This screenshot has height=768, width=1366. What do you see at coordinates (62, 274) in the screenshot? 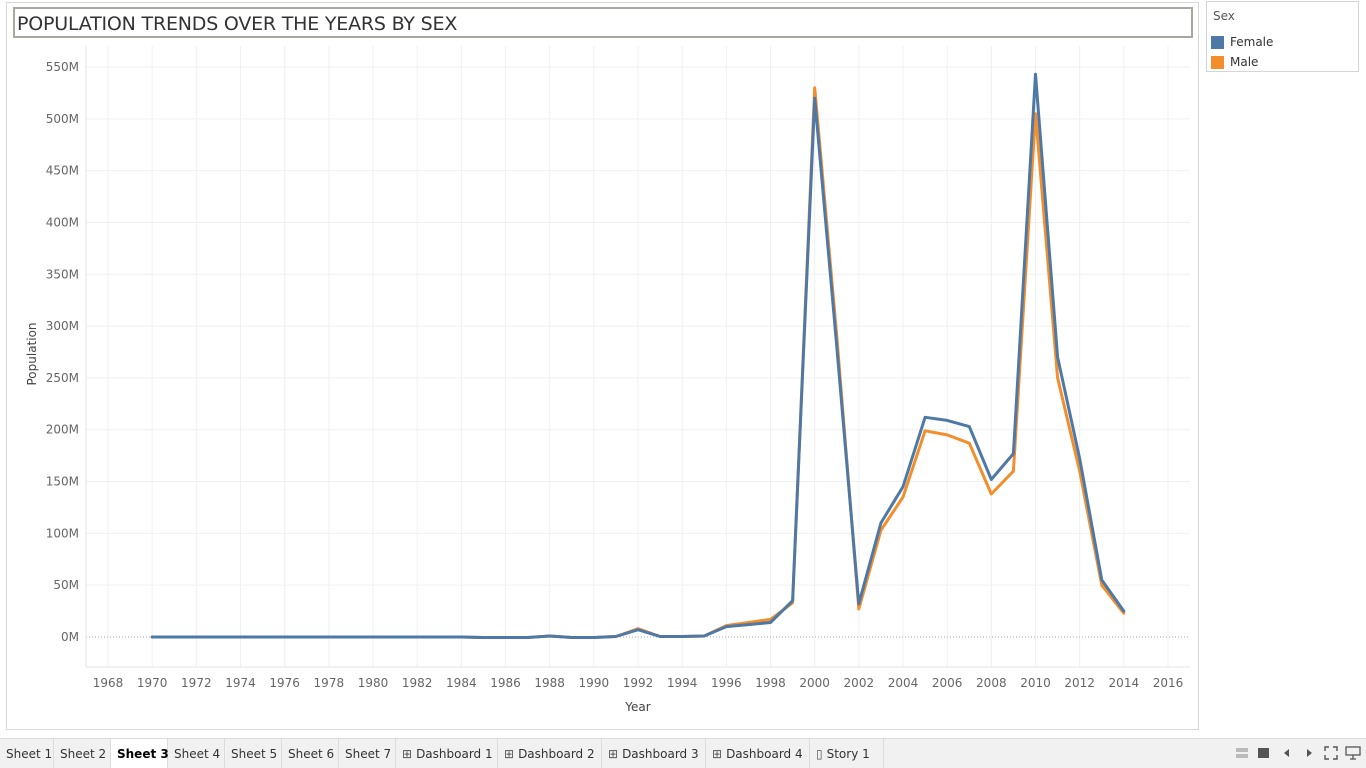
I see `y-tick-label: 350M` at bounding box center [62, 274].